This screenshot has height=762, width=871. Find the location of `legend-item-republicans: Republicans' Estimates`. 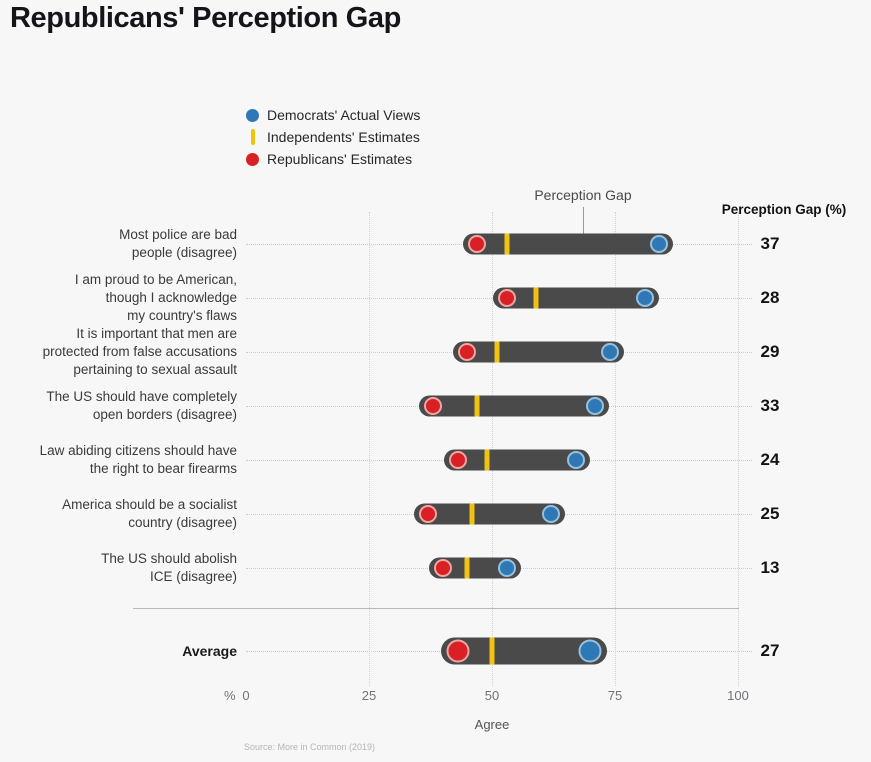

legend-item-republicans: Republicans' Estimates is located at coordinates (333, 159).